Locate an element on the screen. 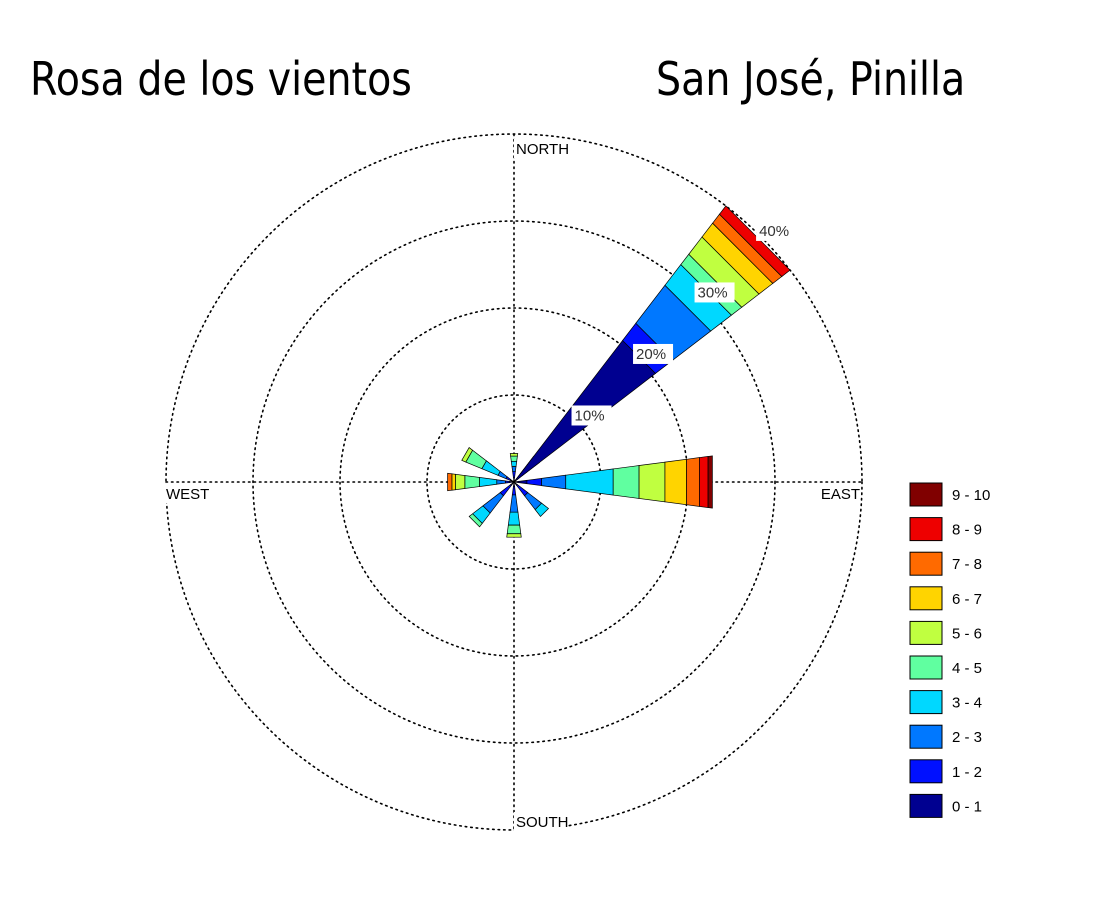 The image size is (1096, 897). direction-label: NORTH is located at coordinates (542, 149).